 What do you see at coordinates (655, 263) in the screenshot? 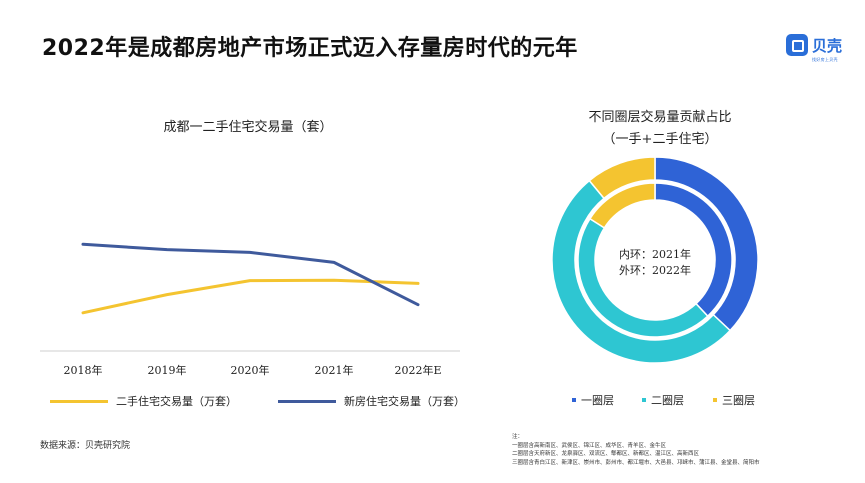
I see `donut-center-label: 内环：2021年 外环：2022年` at bounding box center [655, 263].